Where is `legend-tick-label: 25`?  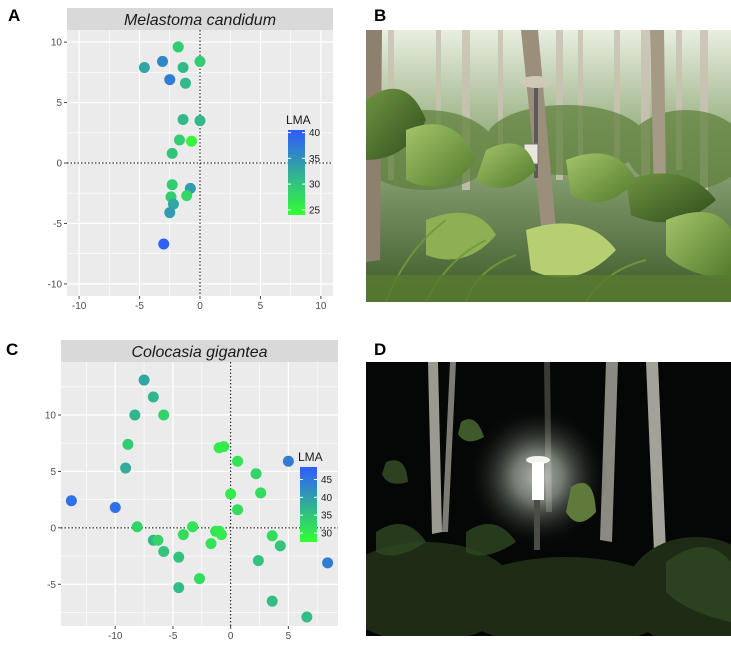
legend-tick-label: 25 is located at coordinates (315, 210).